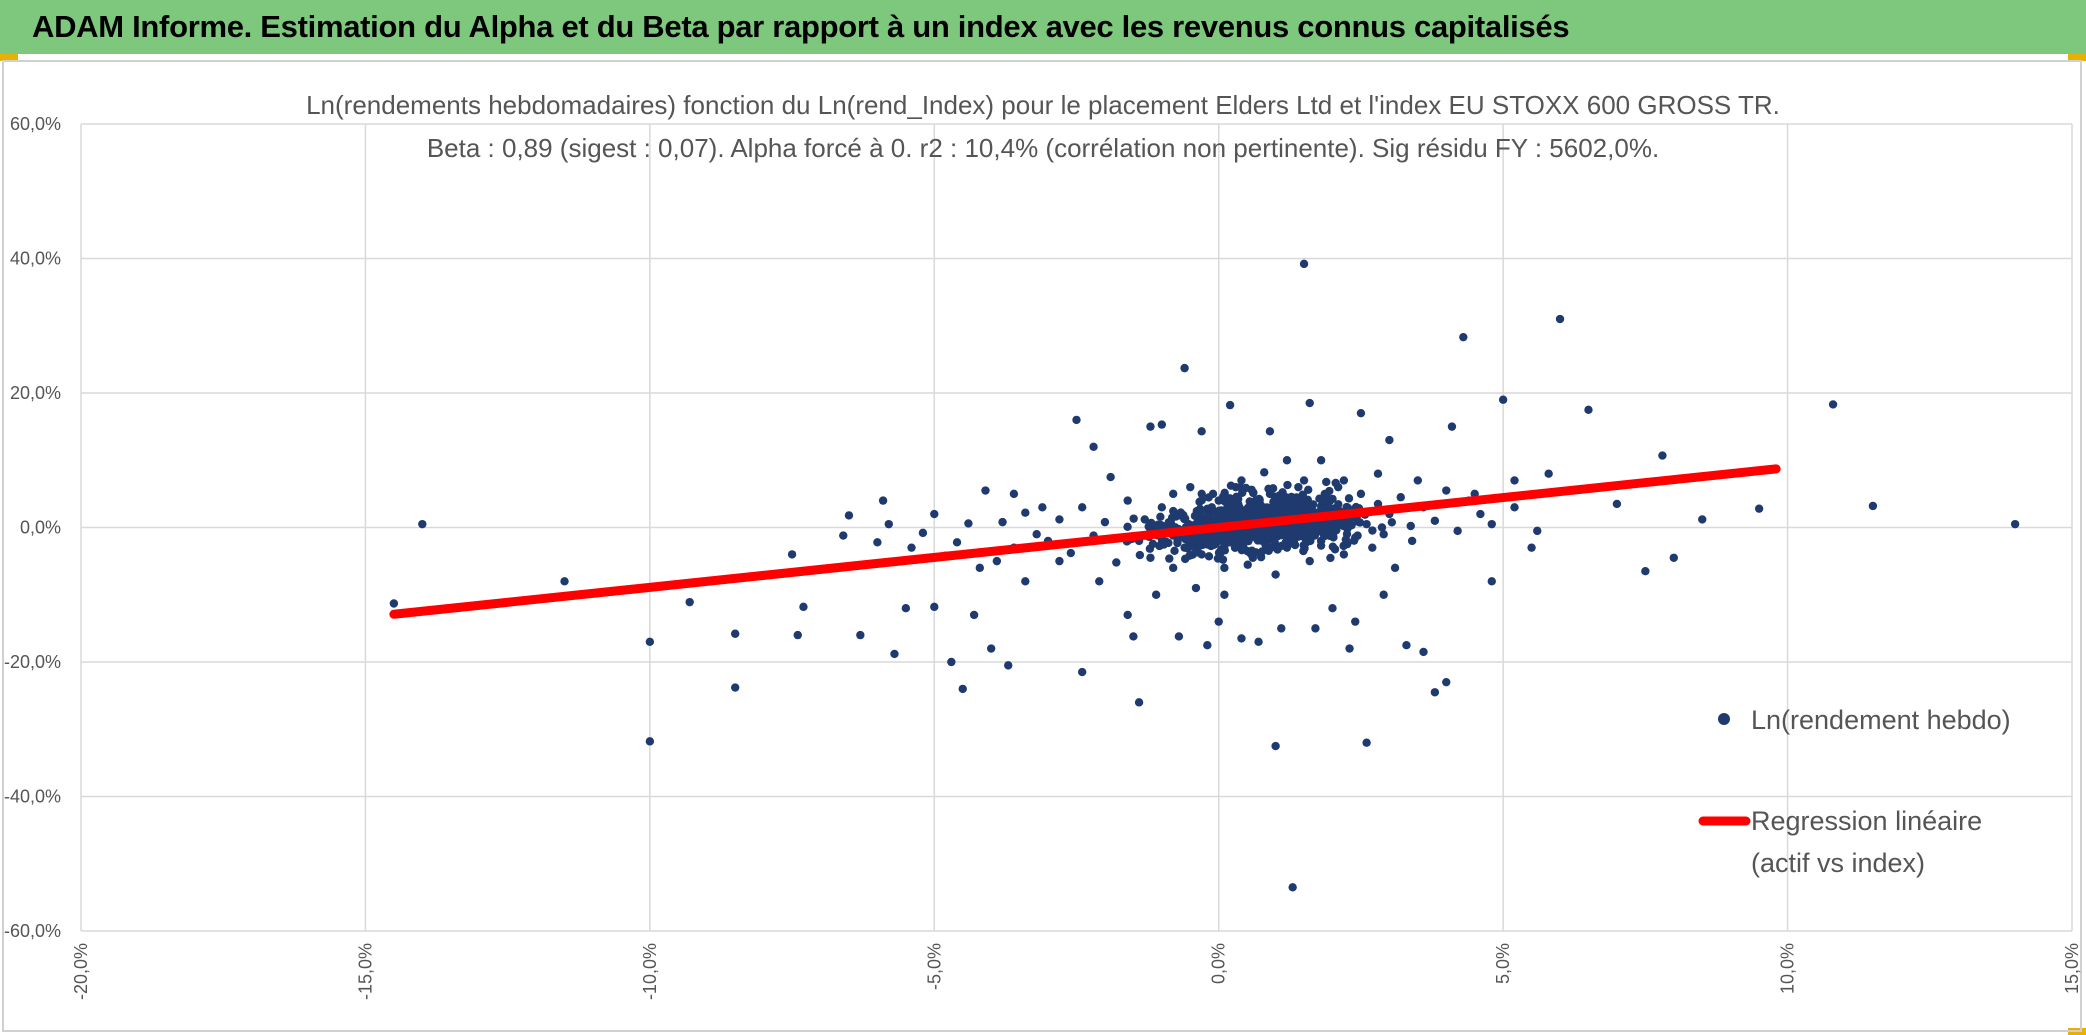  What do you see at coordinates (650, 971) in the screenshot?
I see `x-tick-label: -10,0%` at bounding box center [650, 971].